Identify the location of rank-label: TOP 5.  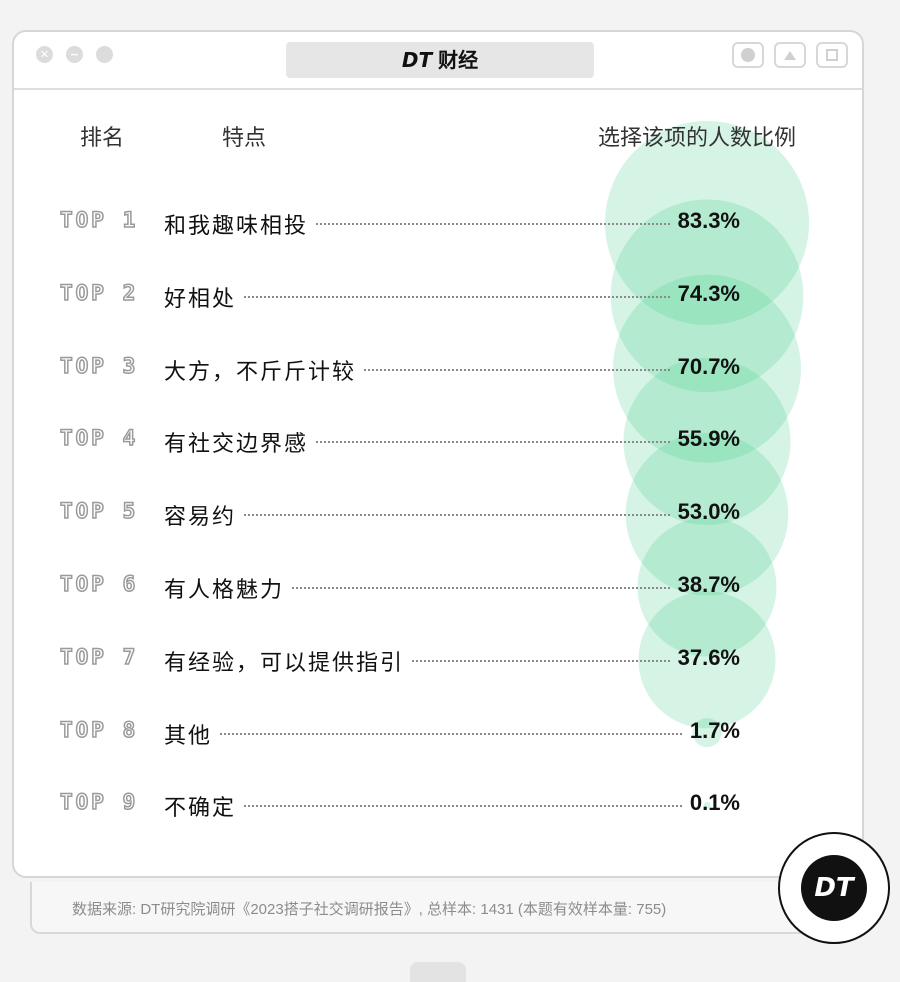
(99, 511).